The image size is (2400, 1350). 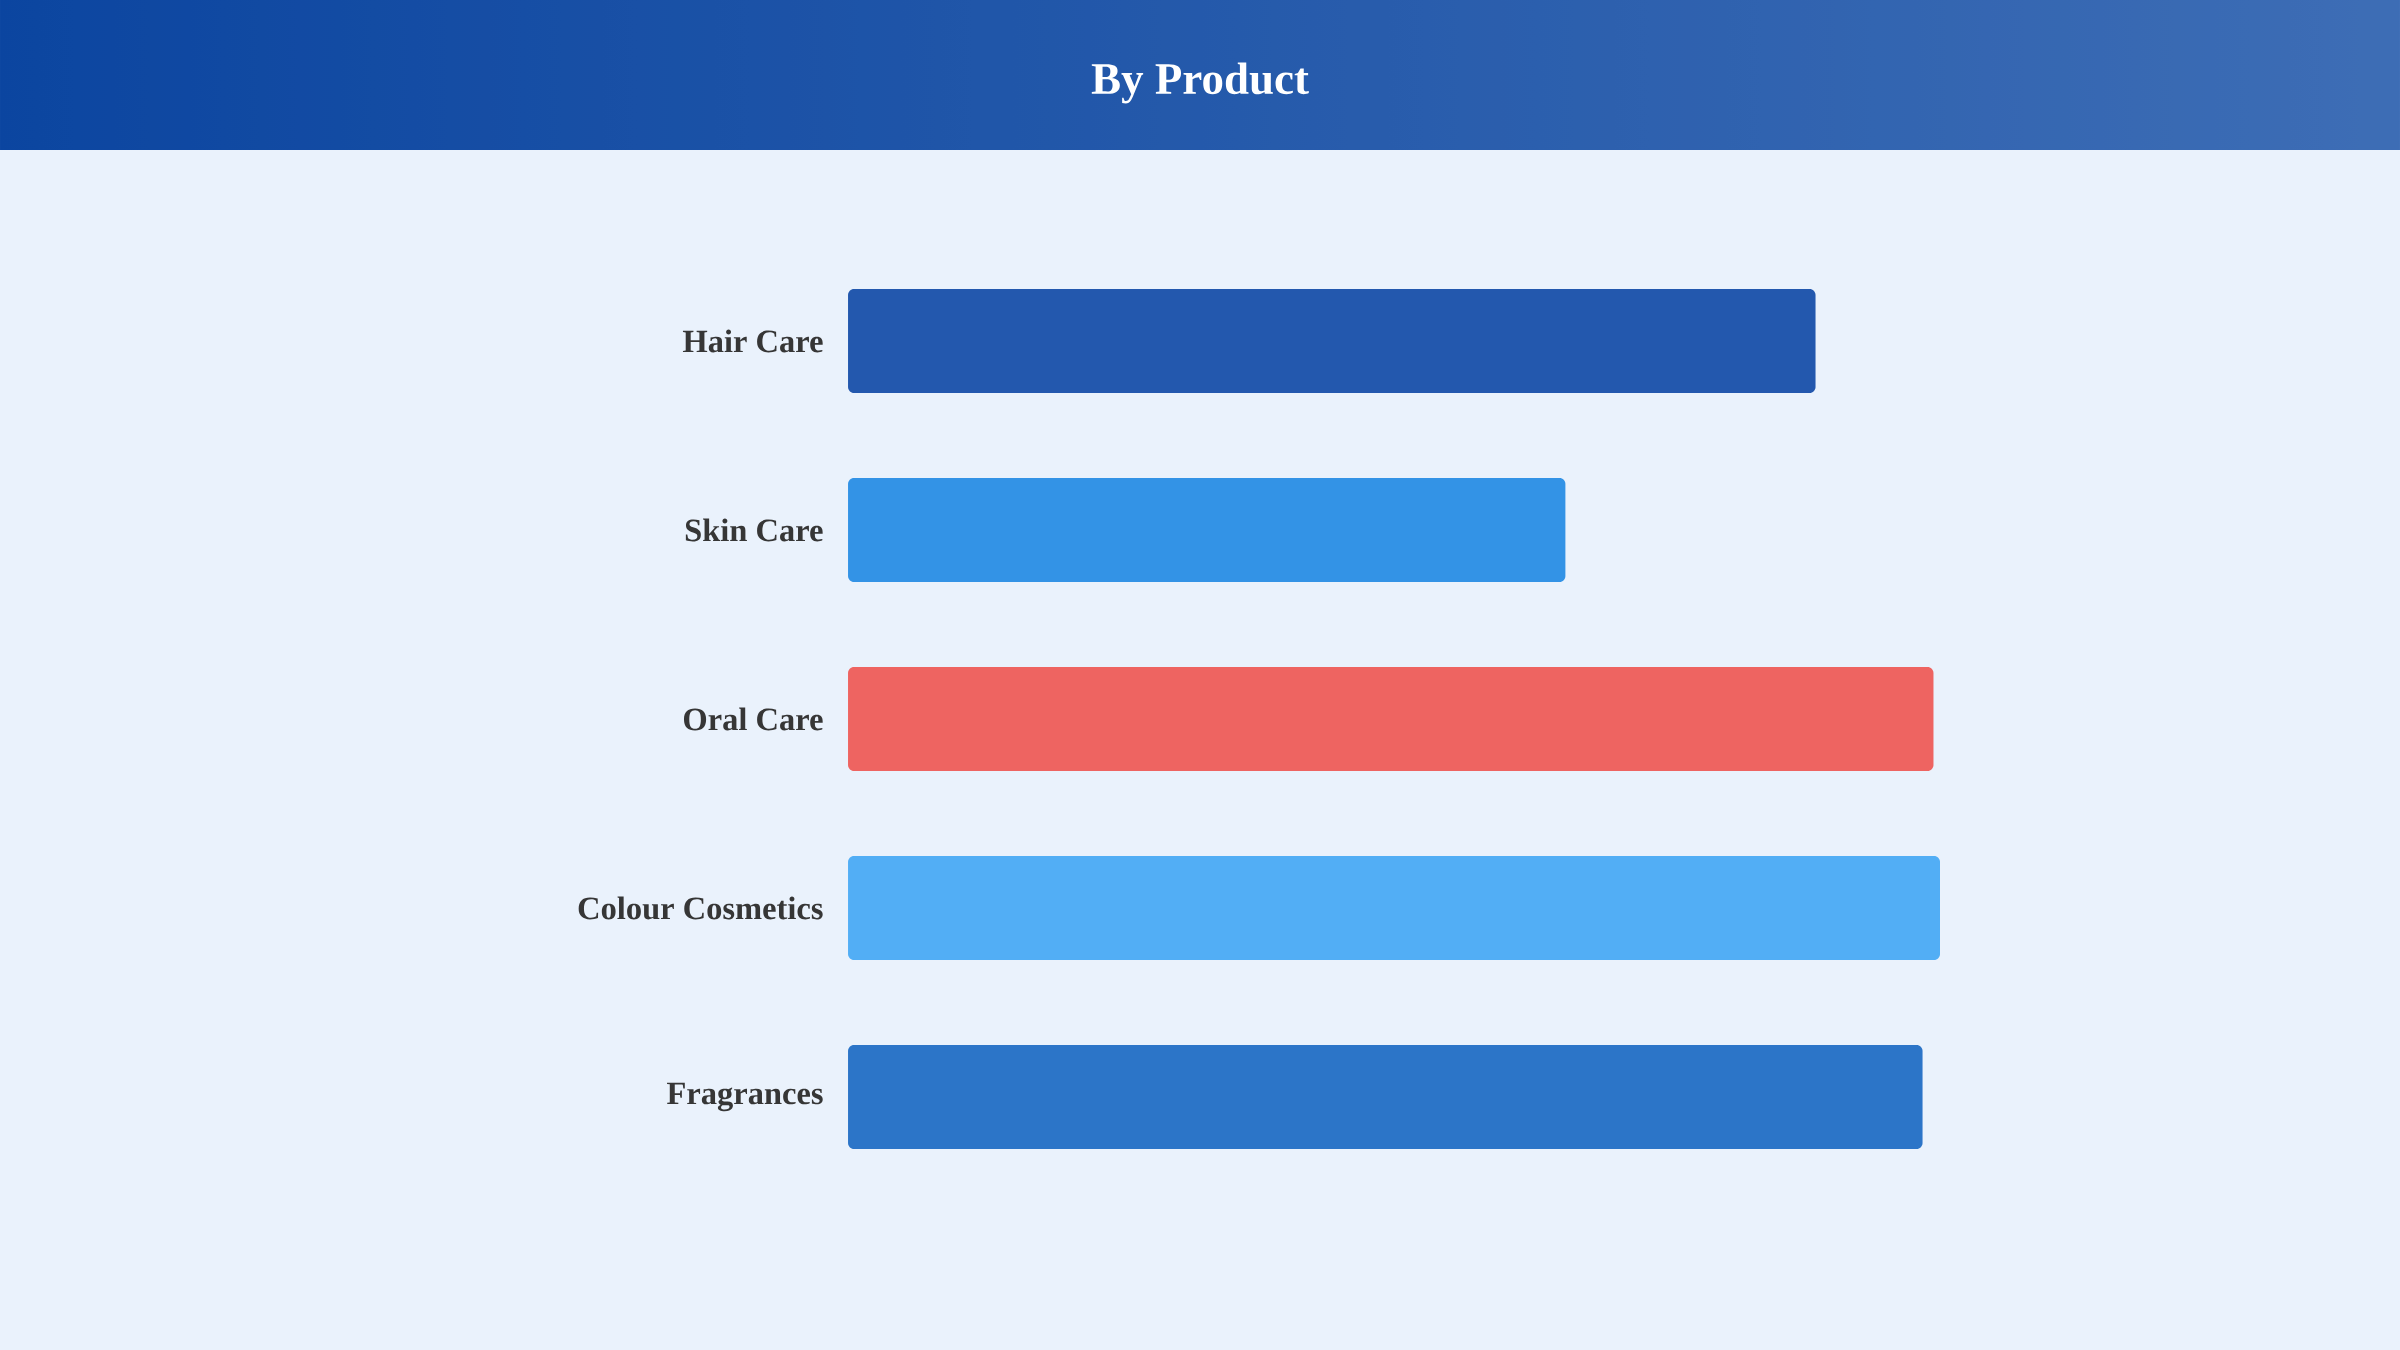 What do you see at coordinates (1200, 83) in the screenshot?
I see `chart-title: By Product` at bounding box center [1200, 83].